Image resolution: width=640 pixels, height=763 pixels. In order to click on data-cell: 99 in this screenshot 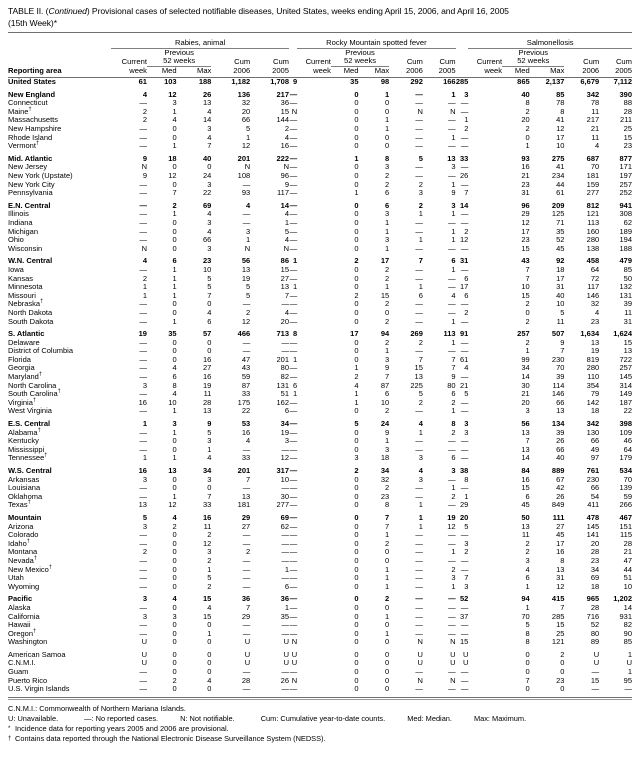, I will do `click(525, 359)`.